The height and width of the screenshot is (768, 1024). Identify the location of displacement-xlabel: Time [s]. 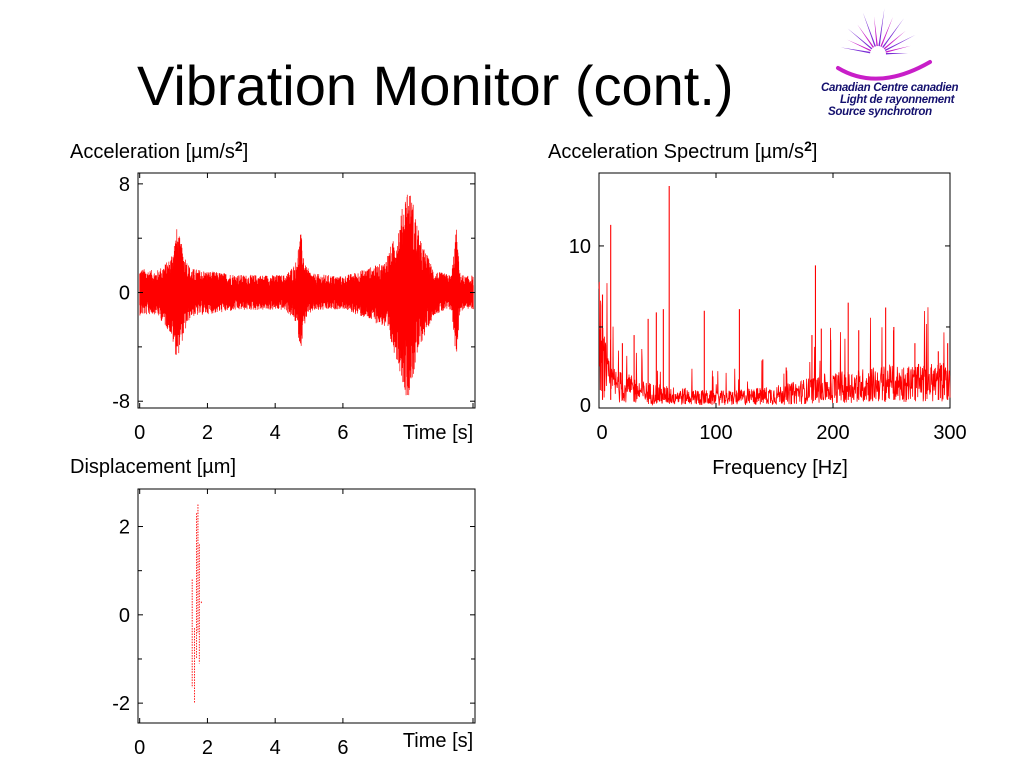
(438, 741).